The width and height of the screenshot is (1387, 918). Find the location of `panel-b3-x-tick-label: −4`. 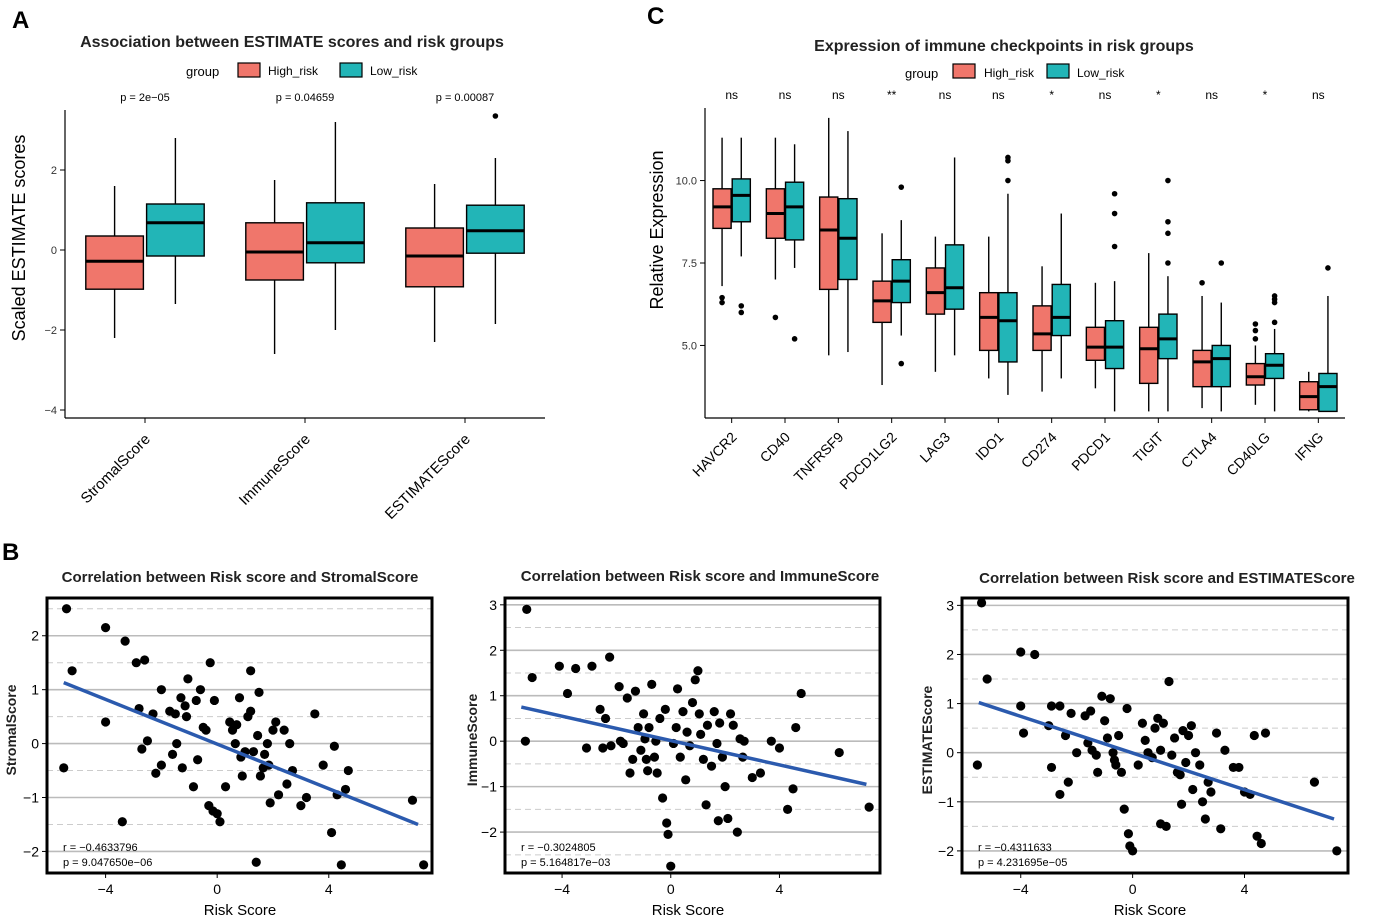

panel-b3-x-tick-label: −4 is located at coordinates (1021, 889).